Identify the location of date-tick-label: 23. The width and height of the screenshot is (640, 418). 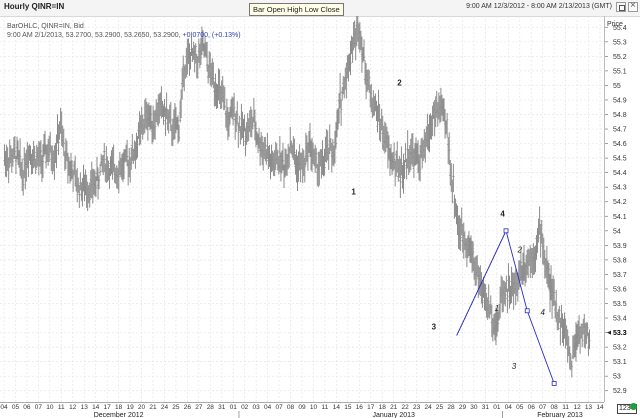
(417, 407).